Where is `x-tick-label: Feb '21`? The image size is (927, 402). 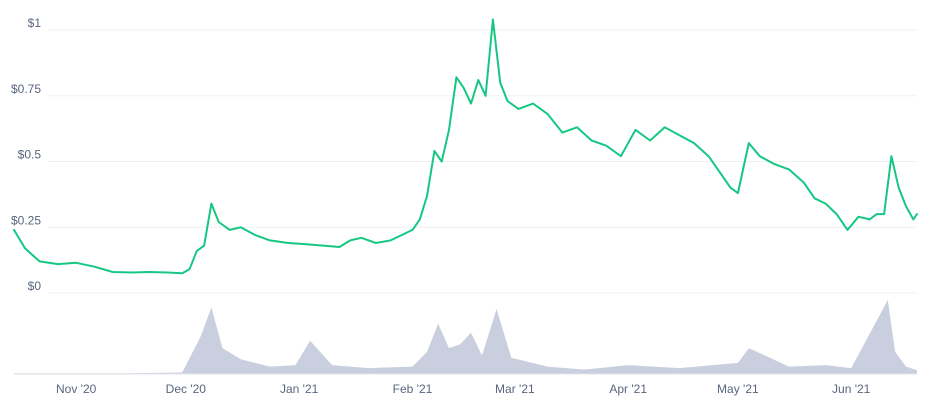 x-tick-label: Feb '21 is located at coordinates (413, 389).